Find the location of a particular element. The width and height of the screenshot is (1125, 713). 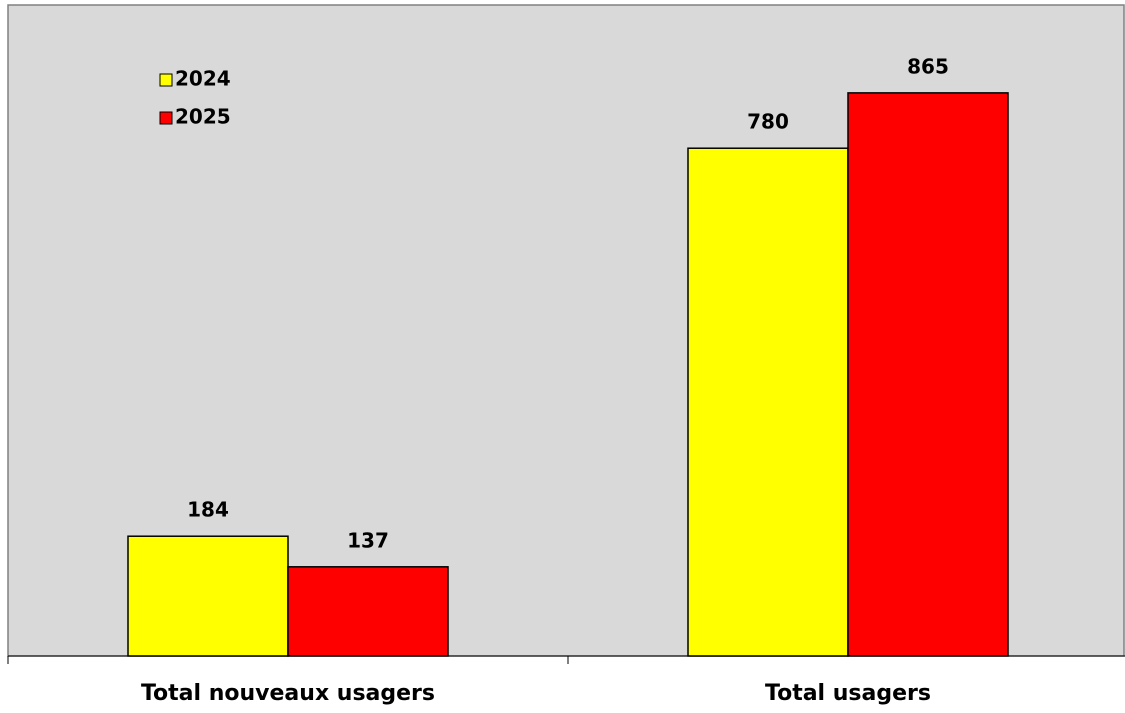

legend-label: 2025 is located at coordinates (203, 117).